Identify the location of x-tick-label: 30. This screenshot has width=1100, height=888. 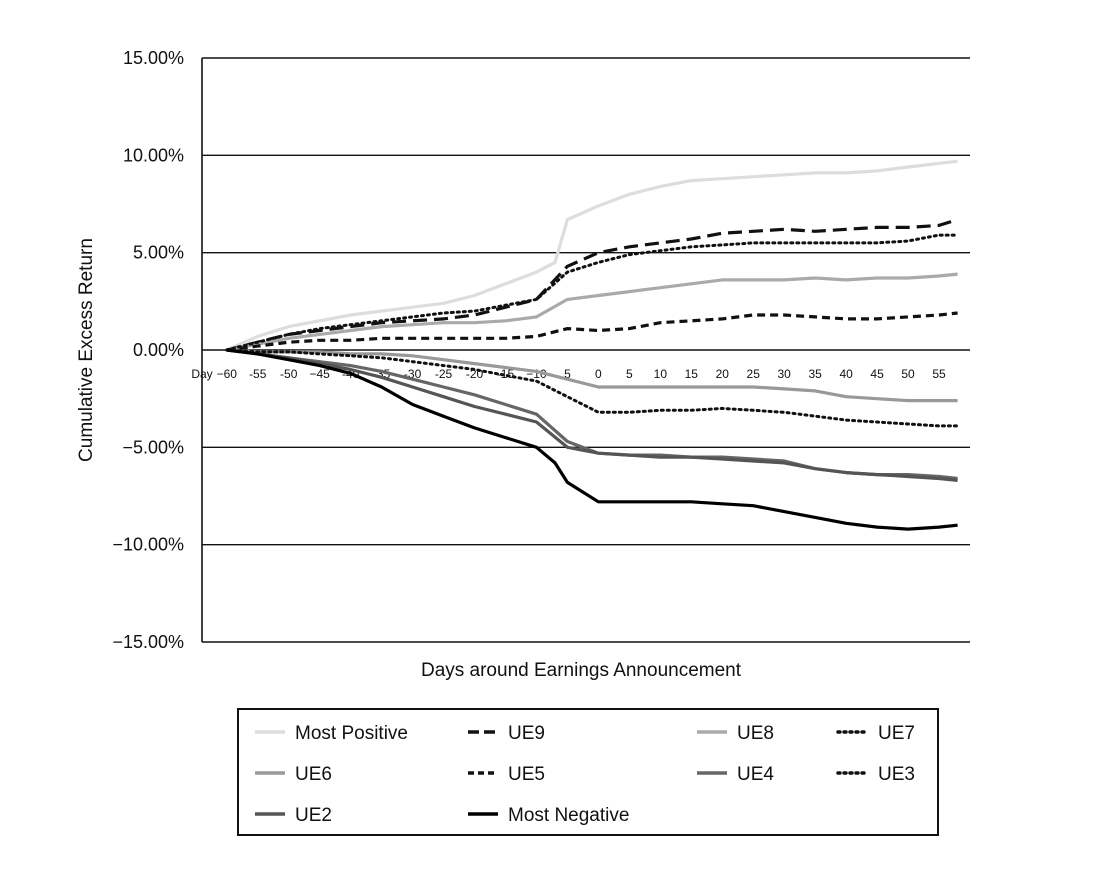
(785, 374).